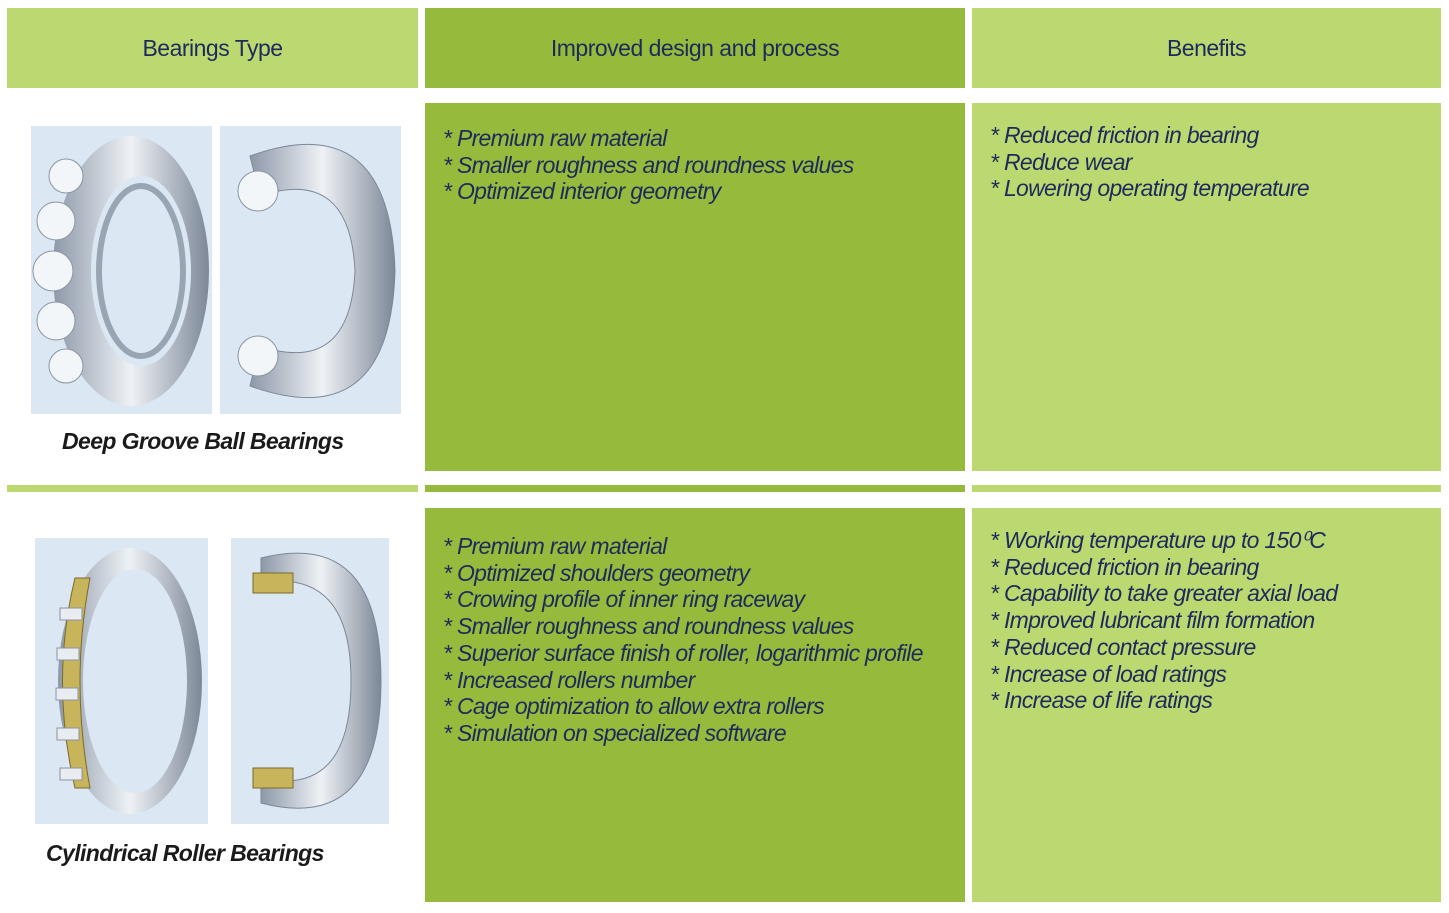 This screenshot has width=1449, height=913. Describe the element at coordinates (596, 572) in the screenshot. I see `list-item: * Optimized shoulders geometry` at that location.